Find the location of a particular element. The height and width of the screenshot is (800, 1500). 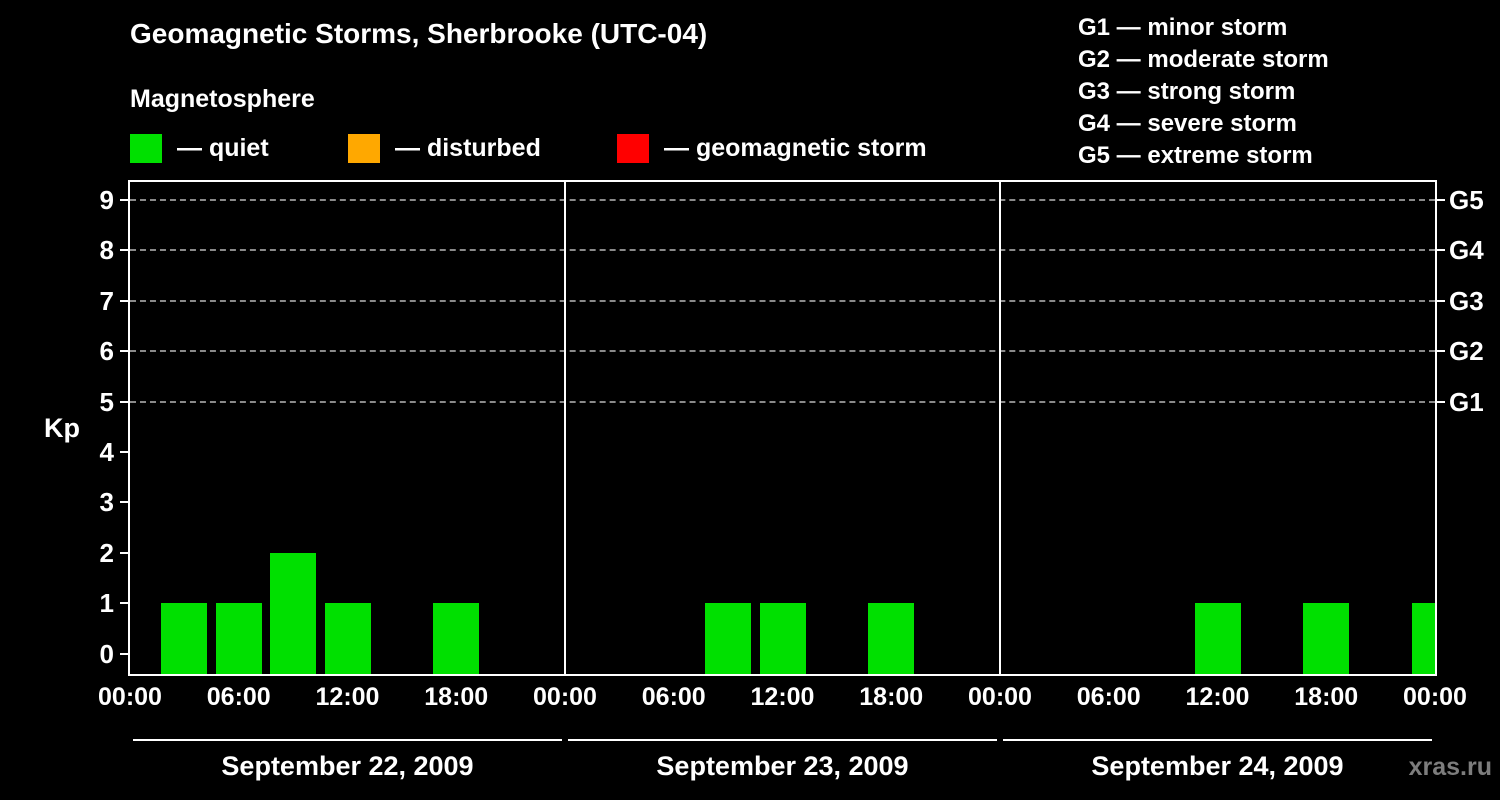

storm-label: — geomagnetic storm is located at coordinates (795, 147).